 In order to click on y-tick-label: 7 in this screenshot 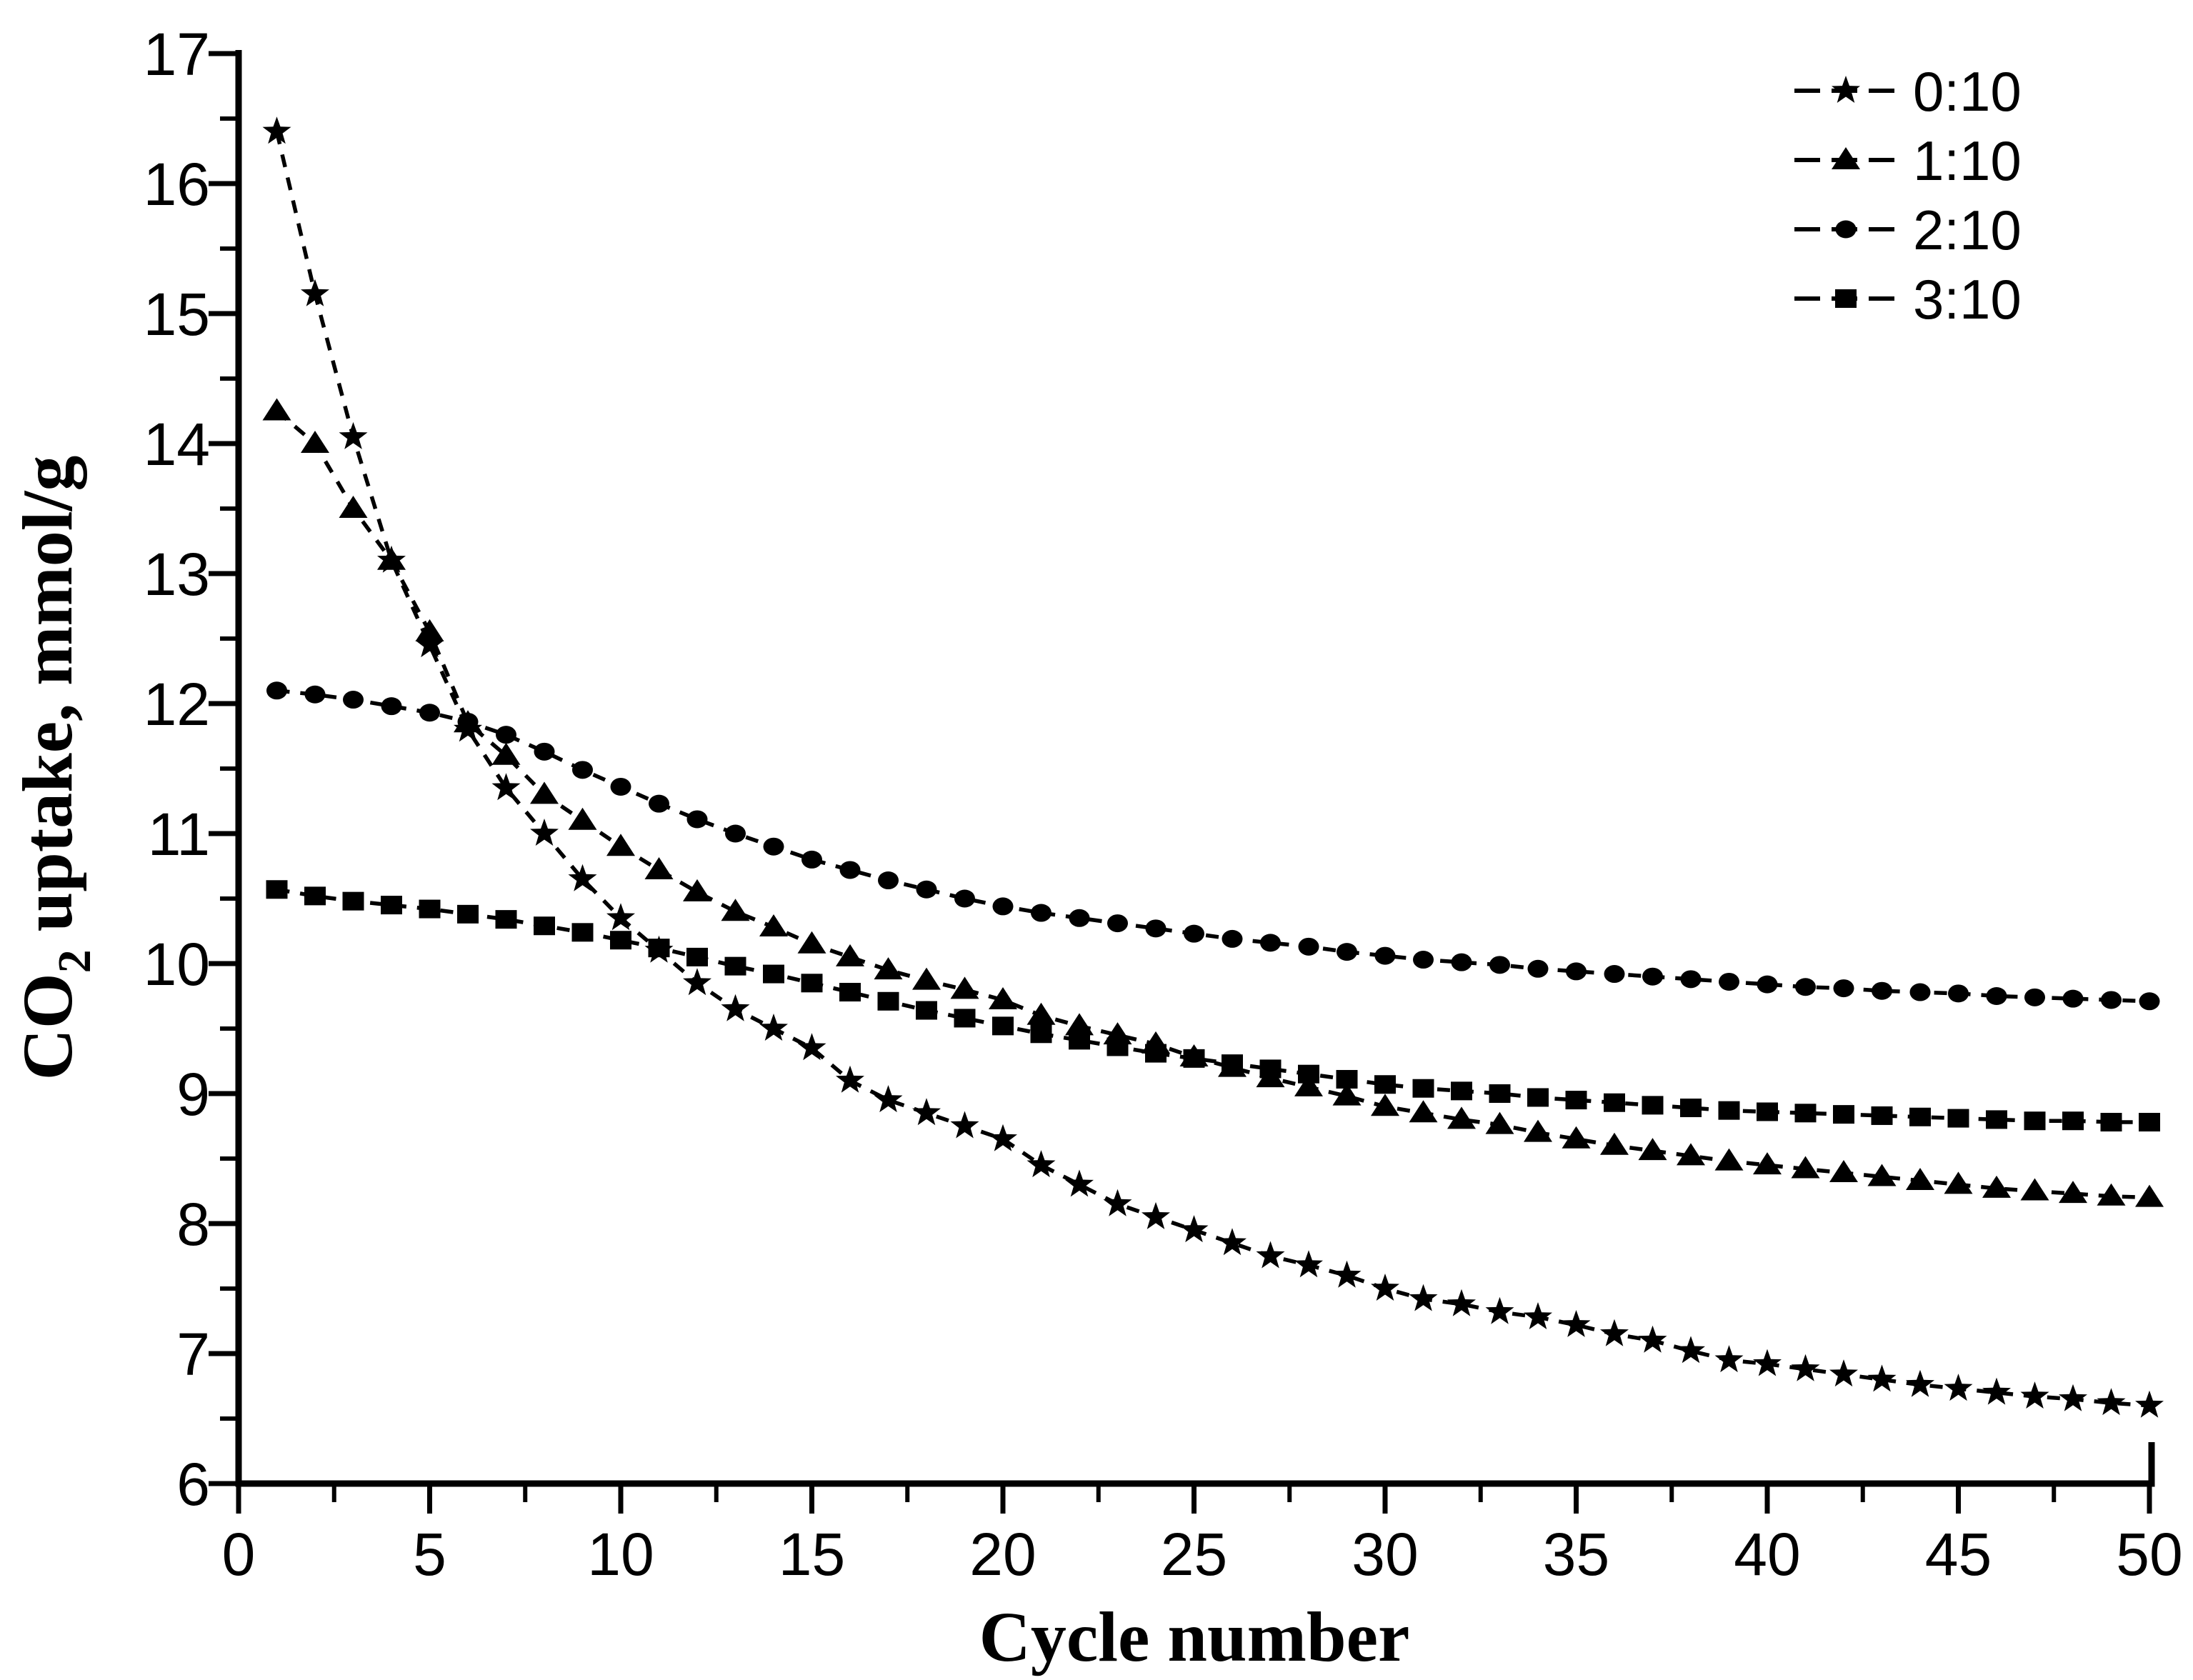, I will do `click(193, 1354)`.